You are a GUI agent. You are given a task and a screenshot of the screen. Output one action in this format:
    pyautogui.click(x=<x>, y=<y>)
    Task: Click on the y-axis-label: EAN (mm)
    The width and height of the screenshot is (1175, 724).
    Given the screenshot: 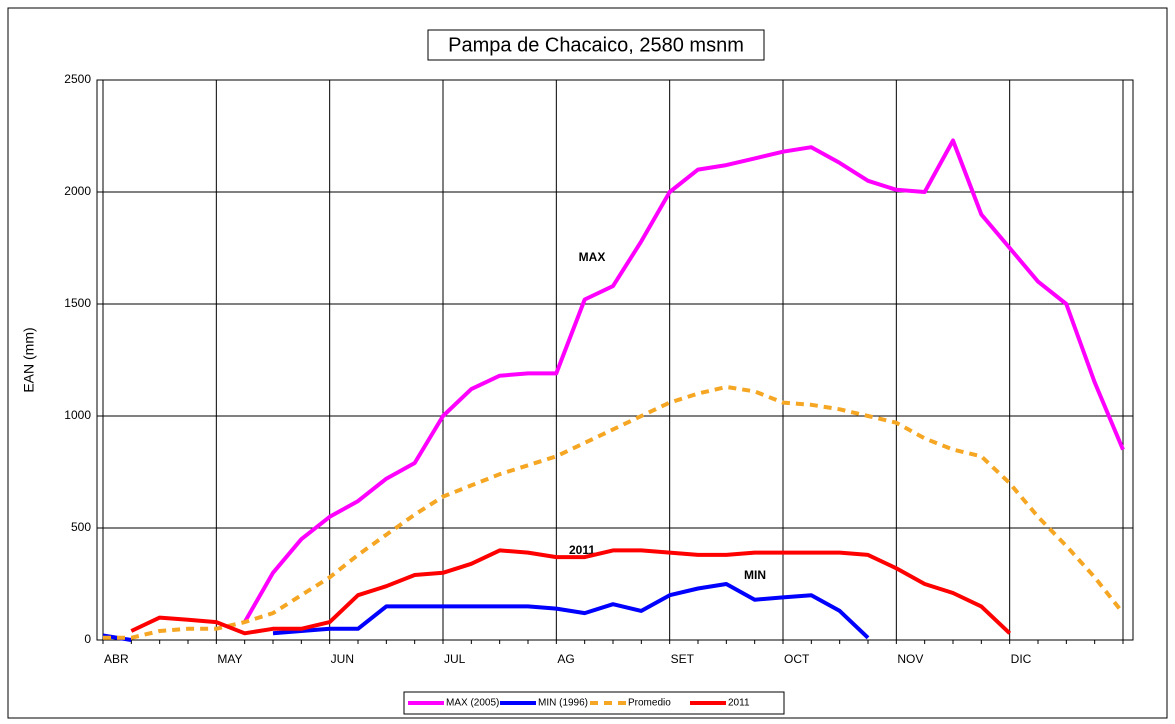 What is the action you would take?
    pyautogui.click(x=29, y=359)
    